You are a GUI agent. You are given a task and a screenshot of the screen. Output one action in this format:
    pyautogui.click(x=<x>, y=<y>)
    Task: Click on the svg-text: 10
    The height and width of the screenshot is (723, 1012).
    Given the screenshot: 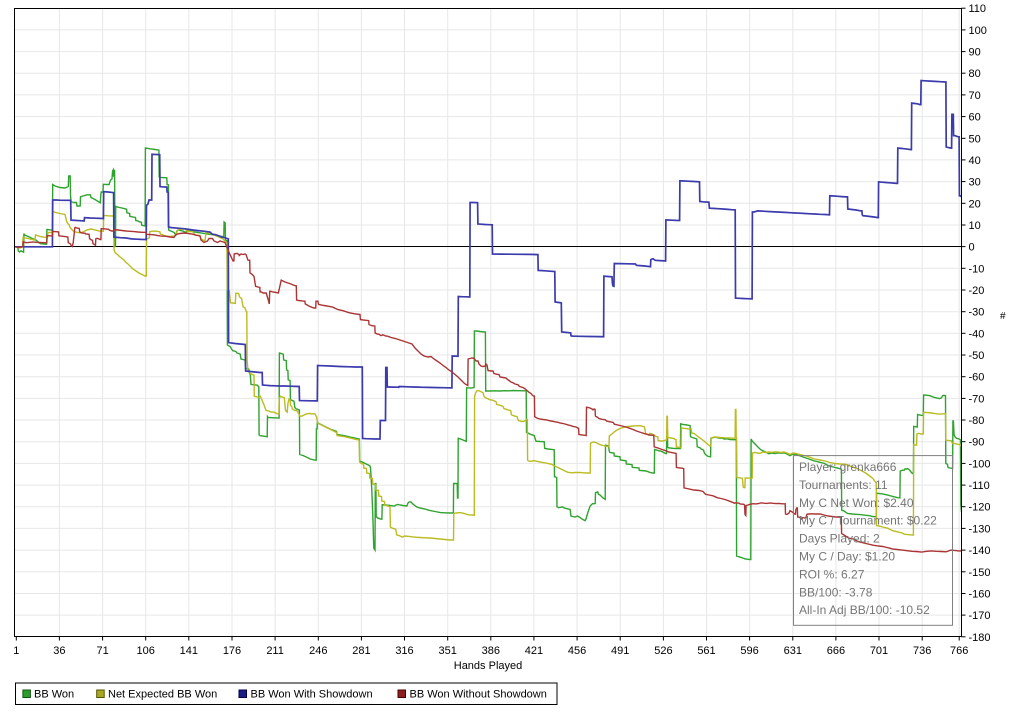 What is the action you would take?
    pyautogui.click(x=975, y=226)
    